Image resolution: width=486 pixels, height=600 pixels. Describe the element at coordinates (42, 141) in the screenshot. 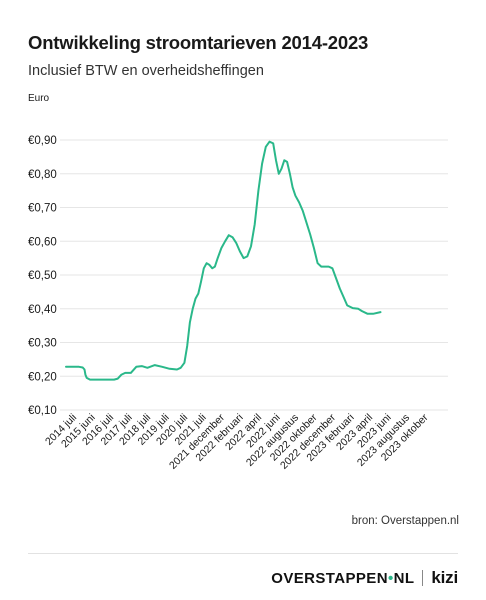

I see `y-tick-label: €0,90` at that location.